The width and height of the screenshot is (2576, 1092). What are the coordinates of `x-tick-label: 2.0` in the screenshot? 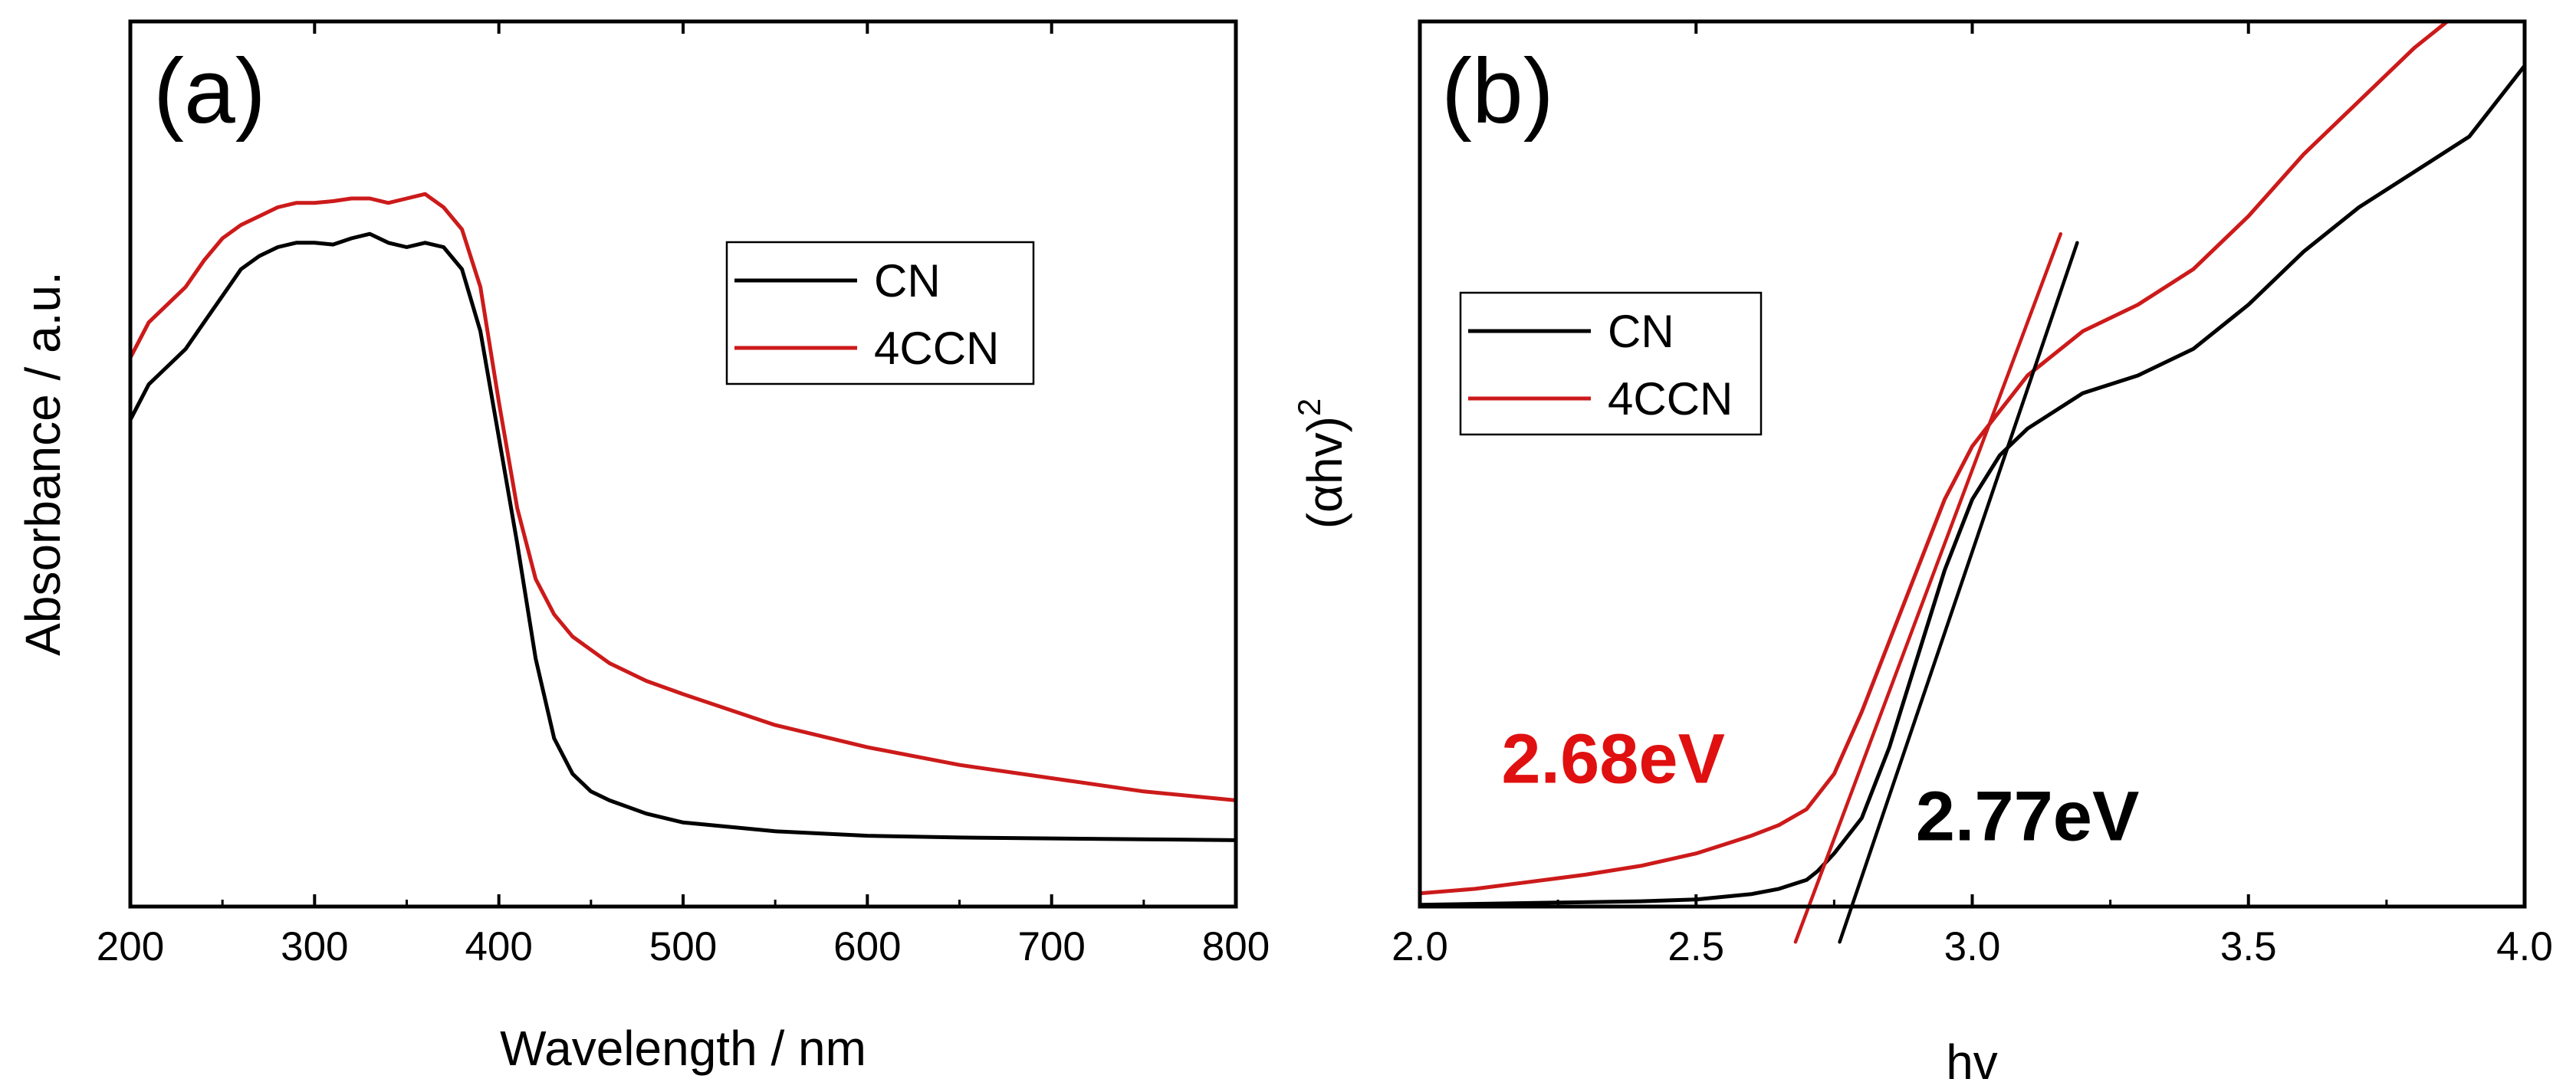 It's located at (1420, 946).